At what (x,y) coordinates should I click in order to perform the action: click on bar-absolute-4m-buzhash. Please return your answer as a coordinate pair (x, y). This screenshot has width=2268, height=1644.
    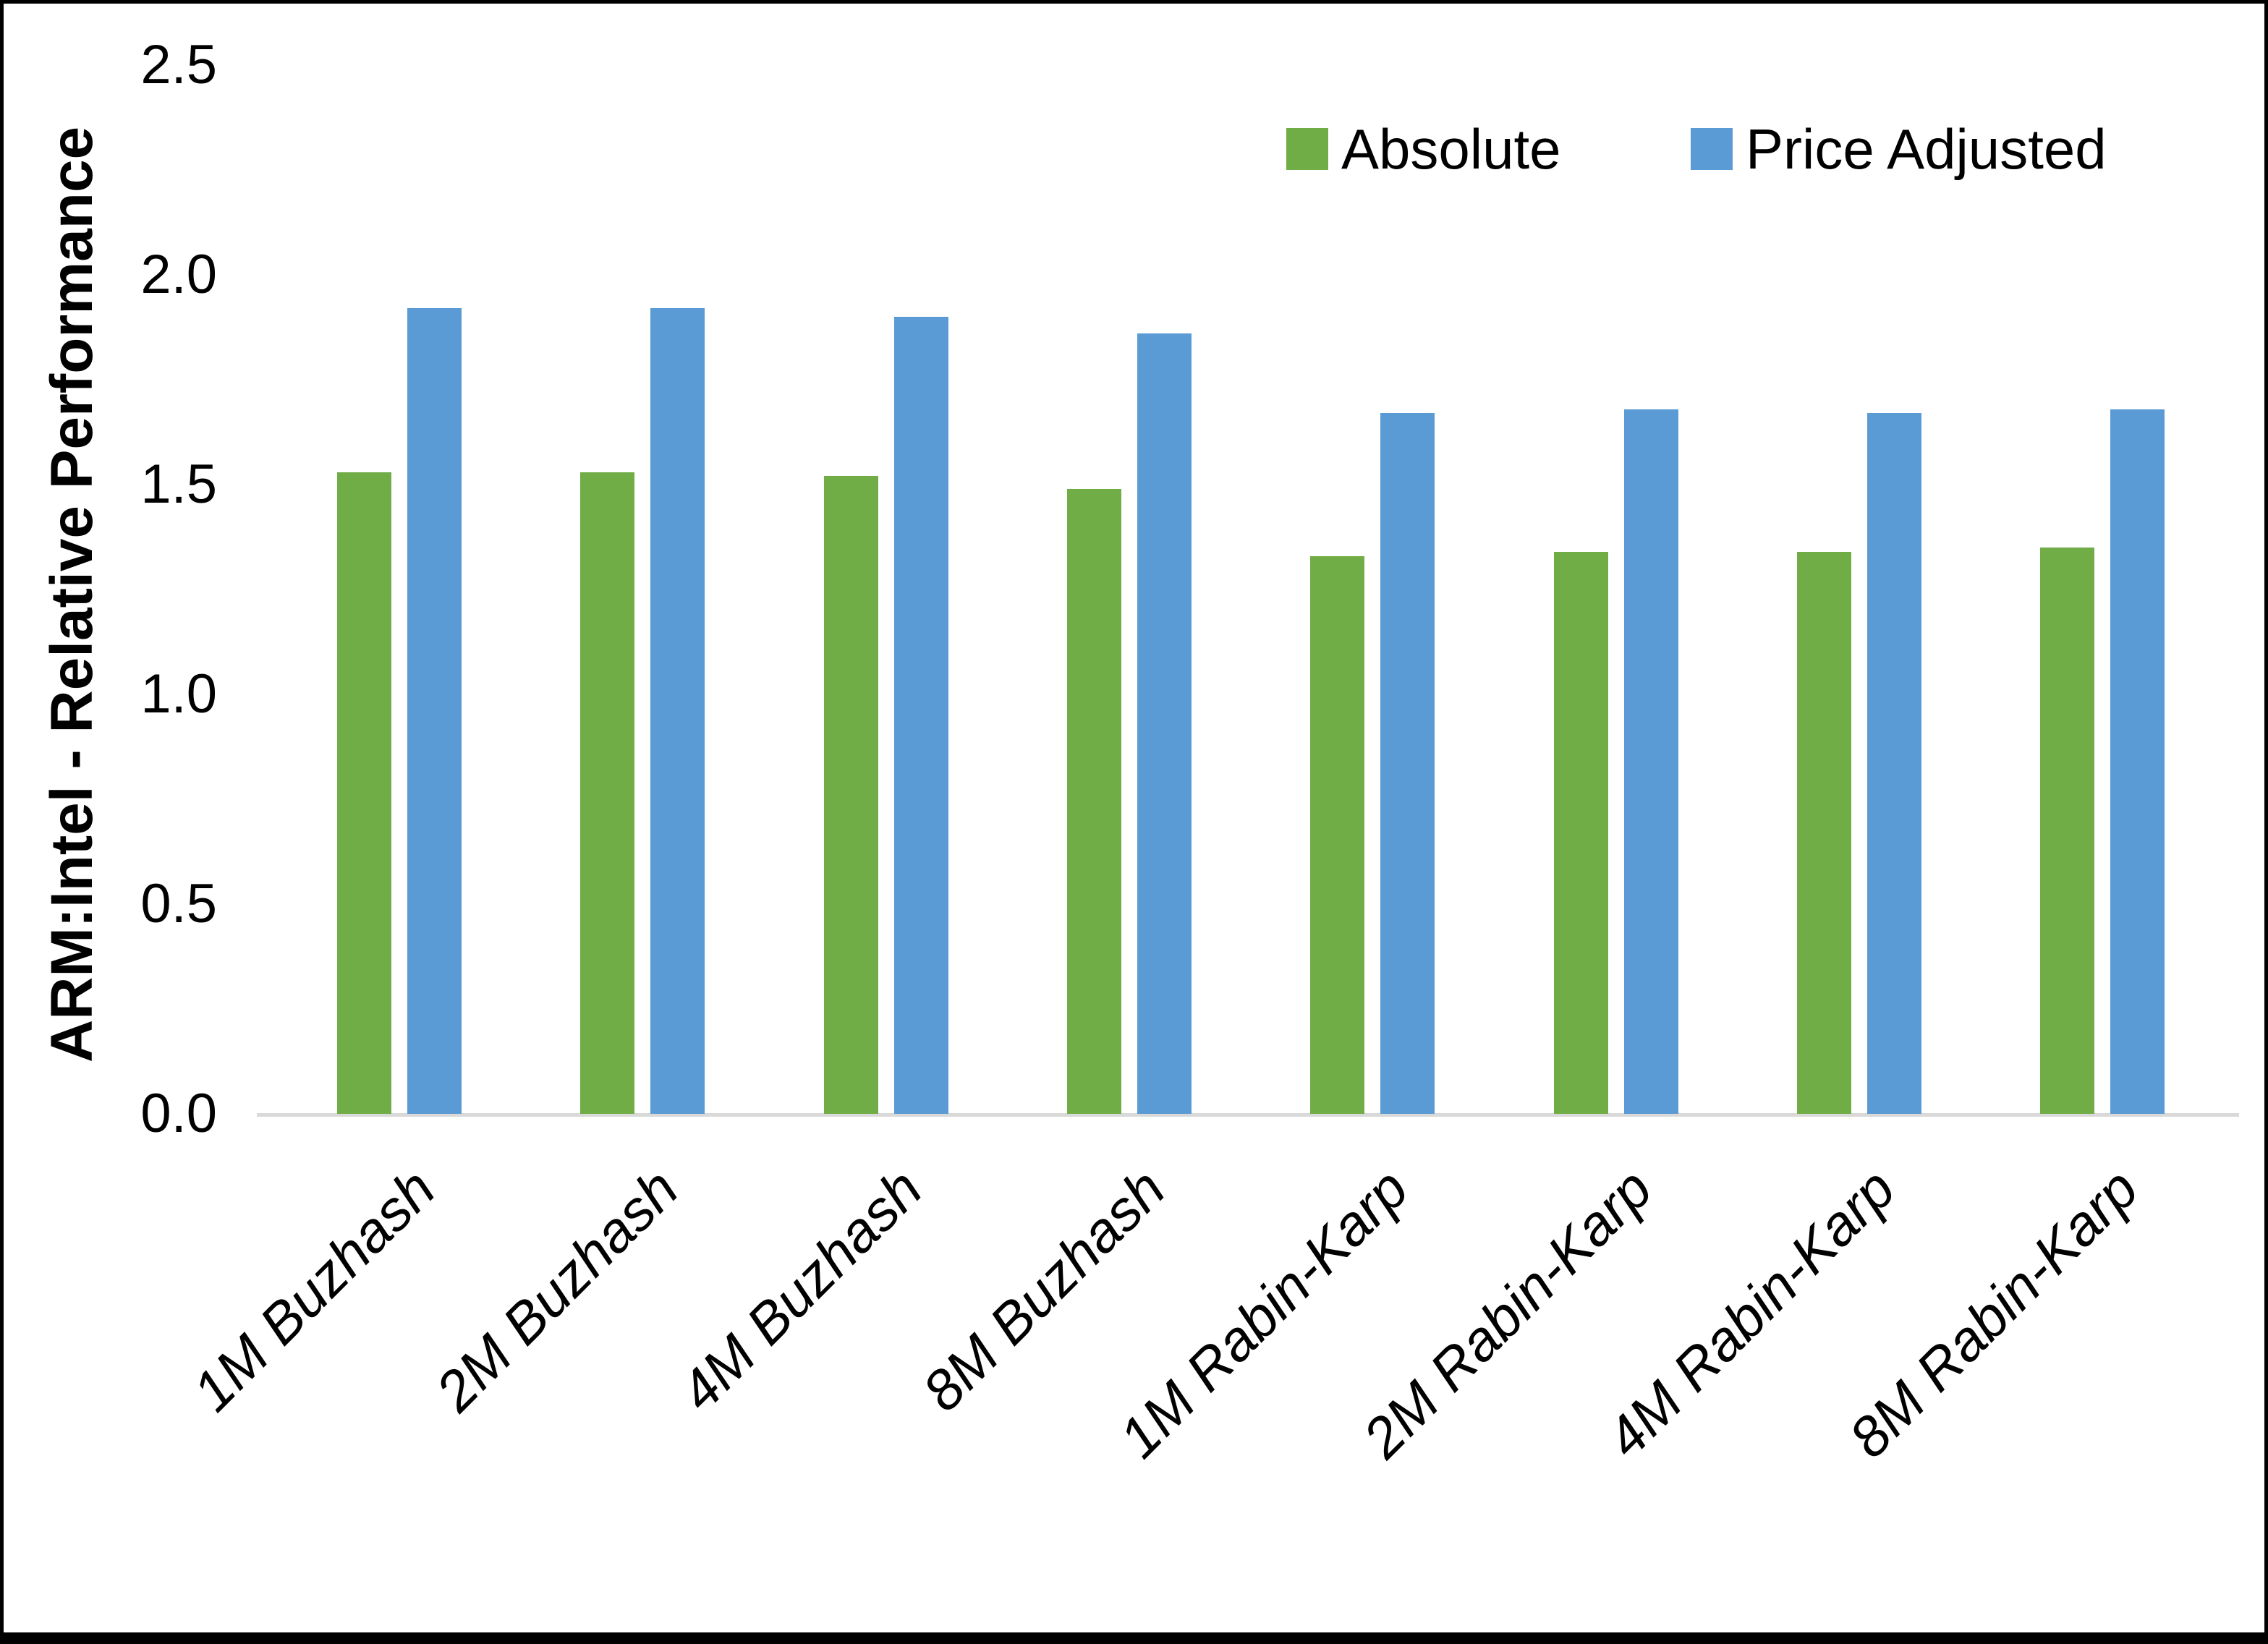
    Looking at the image, I should click on (850, 795).